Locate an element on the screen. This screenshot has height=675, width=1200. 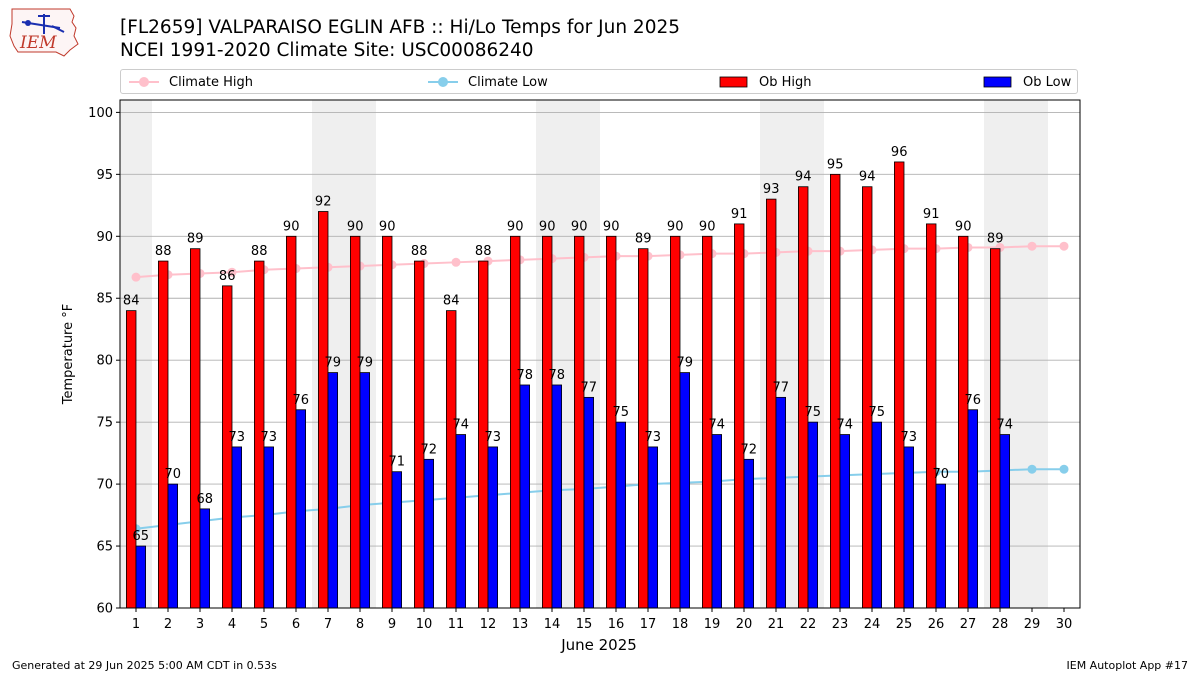
legend-label-ob-high: Ob High is located at coordinates (785, 82).